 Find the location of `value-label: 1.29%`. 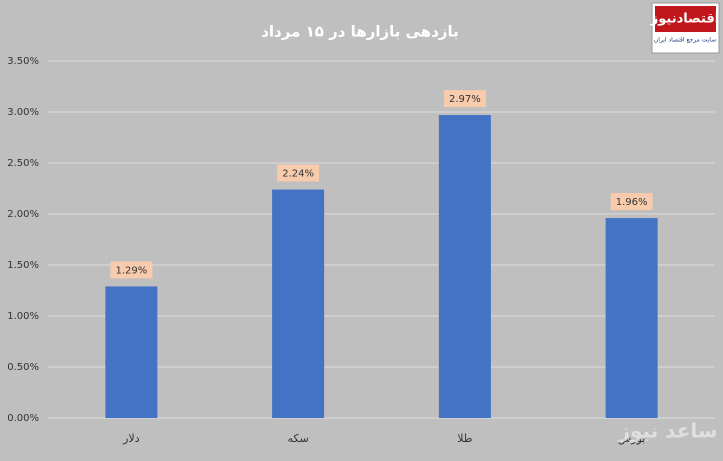

value-label: 1.29% is located at coordinates (131, 270).